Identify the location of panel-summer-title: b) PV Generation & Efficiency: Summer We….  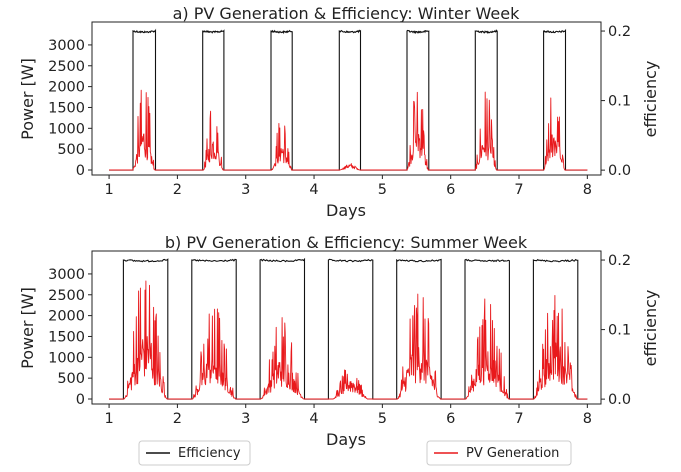
(346, 242).